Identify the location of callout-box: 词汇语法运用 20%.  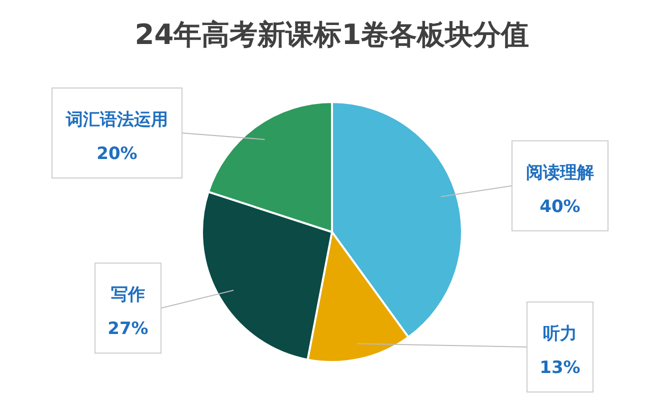
(117, 133).